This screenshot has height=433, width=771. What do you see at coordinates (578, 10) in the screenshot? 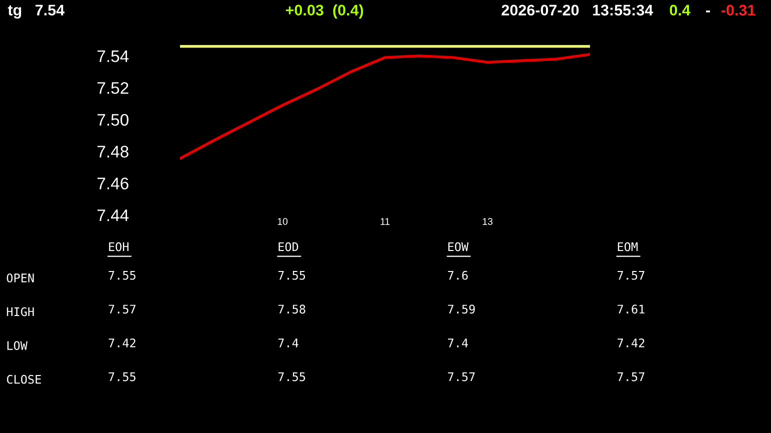
I see `text: 2026-07-20 13:55:34` at bounding box center [578, 10].